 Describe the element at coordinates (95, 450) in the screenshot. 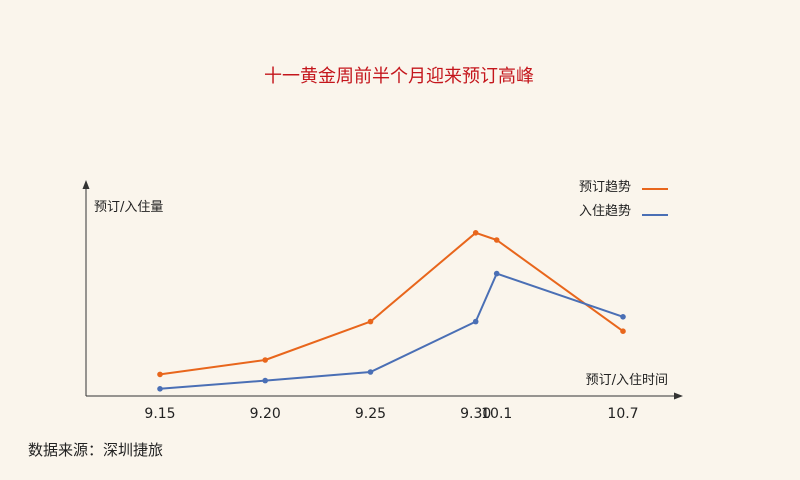

I see `data-source-note: 数据来源：深圳捷旅` at that location.